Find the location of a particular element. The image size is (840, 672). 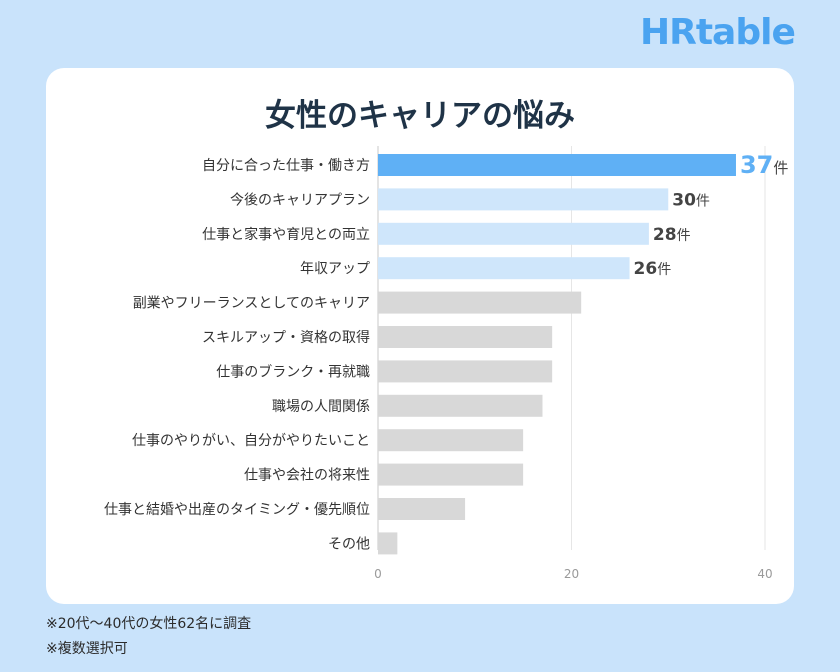

footnote-multiple-choice: ※複数選択可 is located at coordinates (87, 649).